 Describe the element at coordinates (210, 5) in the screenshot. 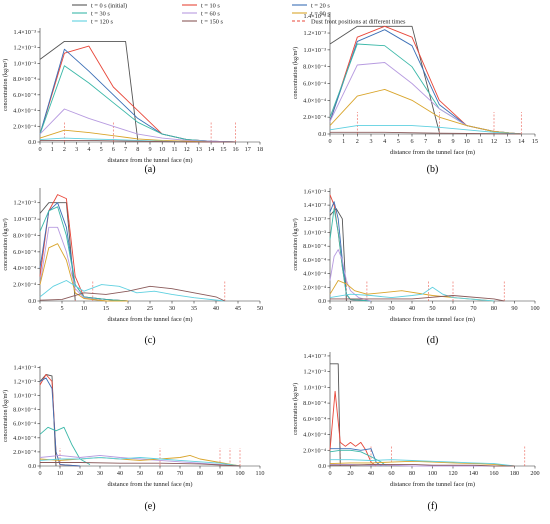

I see `legend-label: t = 10 s` at that location.